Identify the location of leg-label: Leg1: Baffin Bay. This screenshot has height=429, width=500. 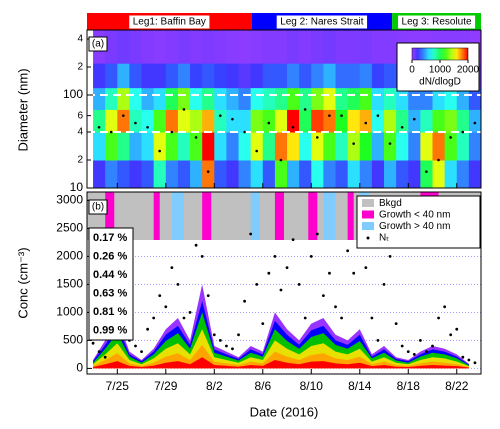
(169, 22).